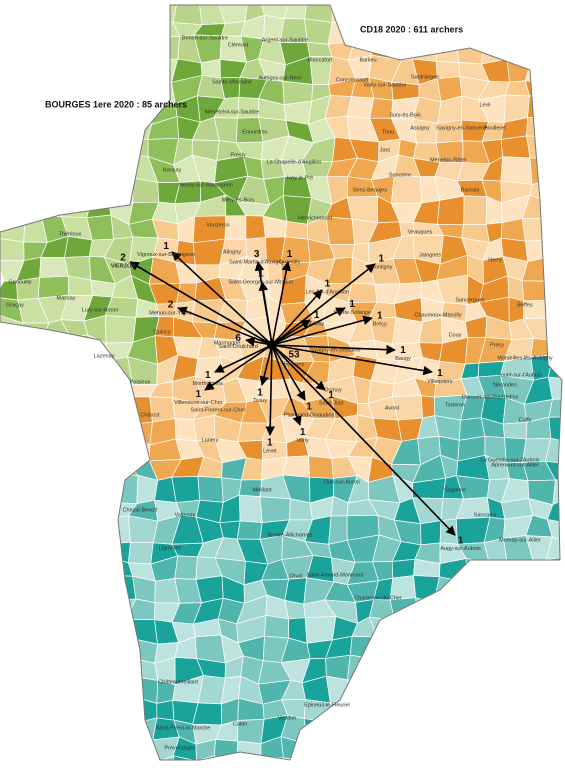 The image size is (565, 768). I want to click on commune-label: Vailly-sur-Sauldre, so click(385, 85).